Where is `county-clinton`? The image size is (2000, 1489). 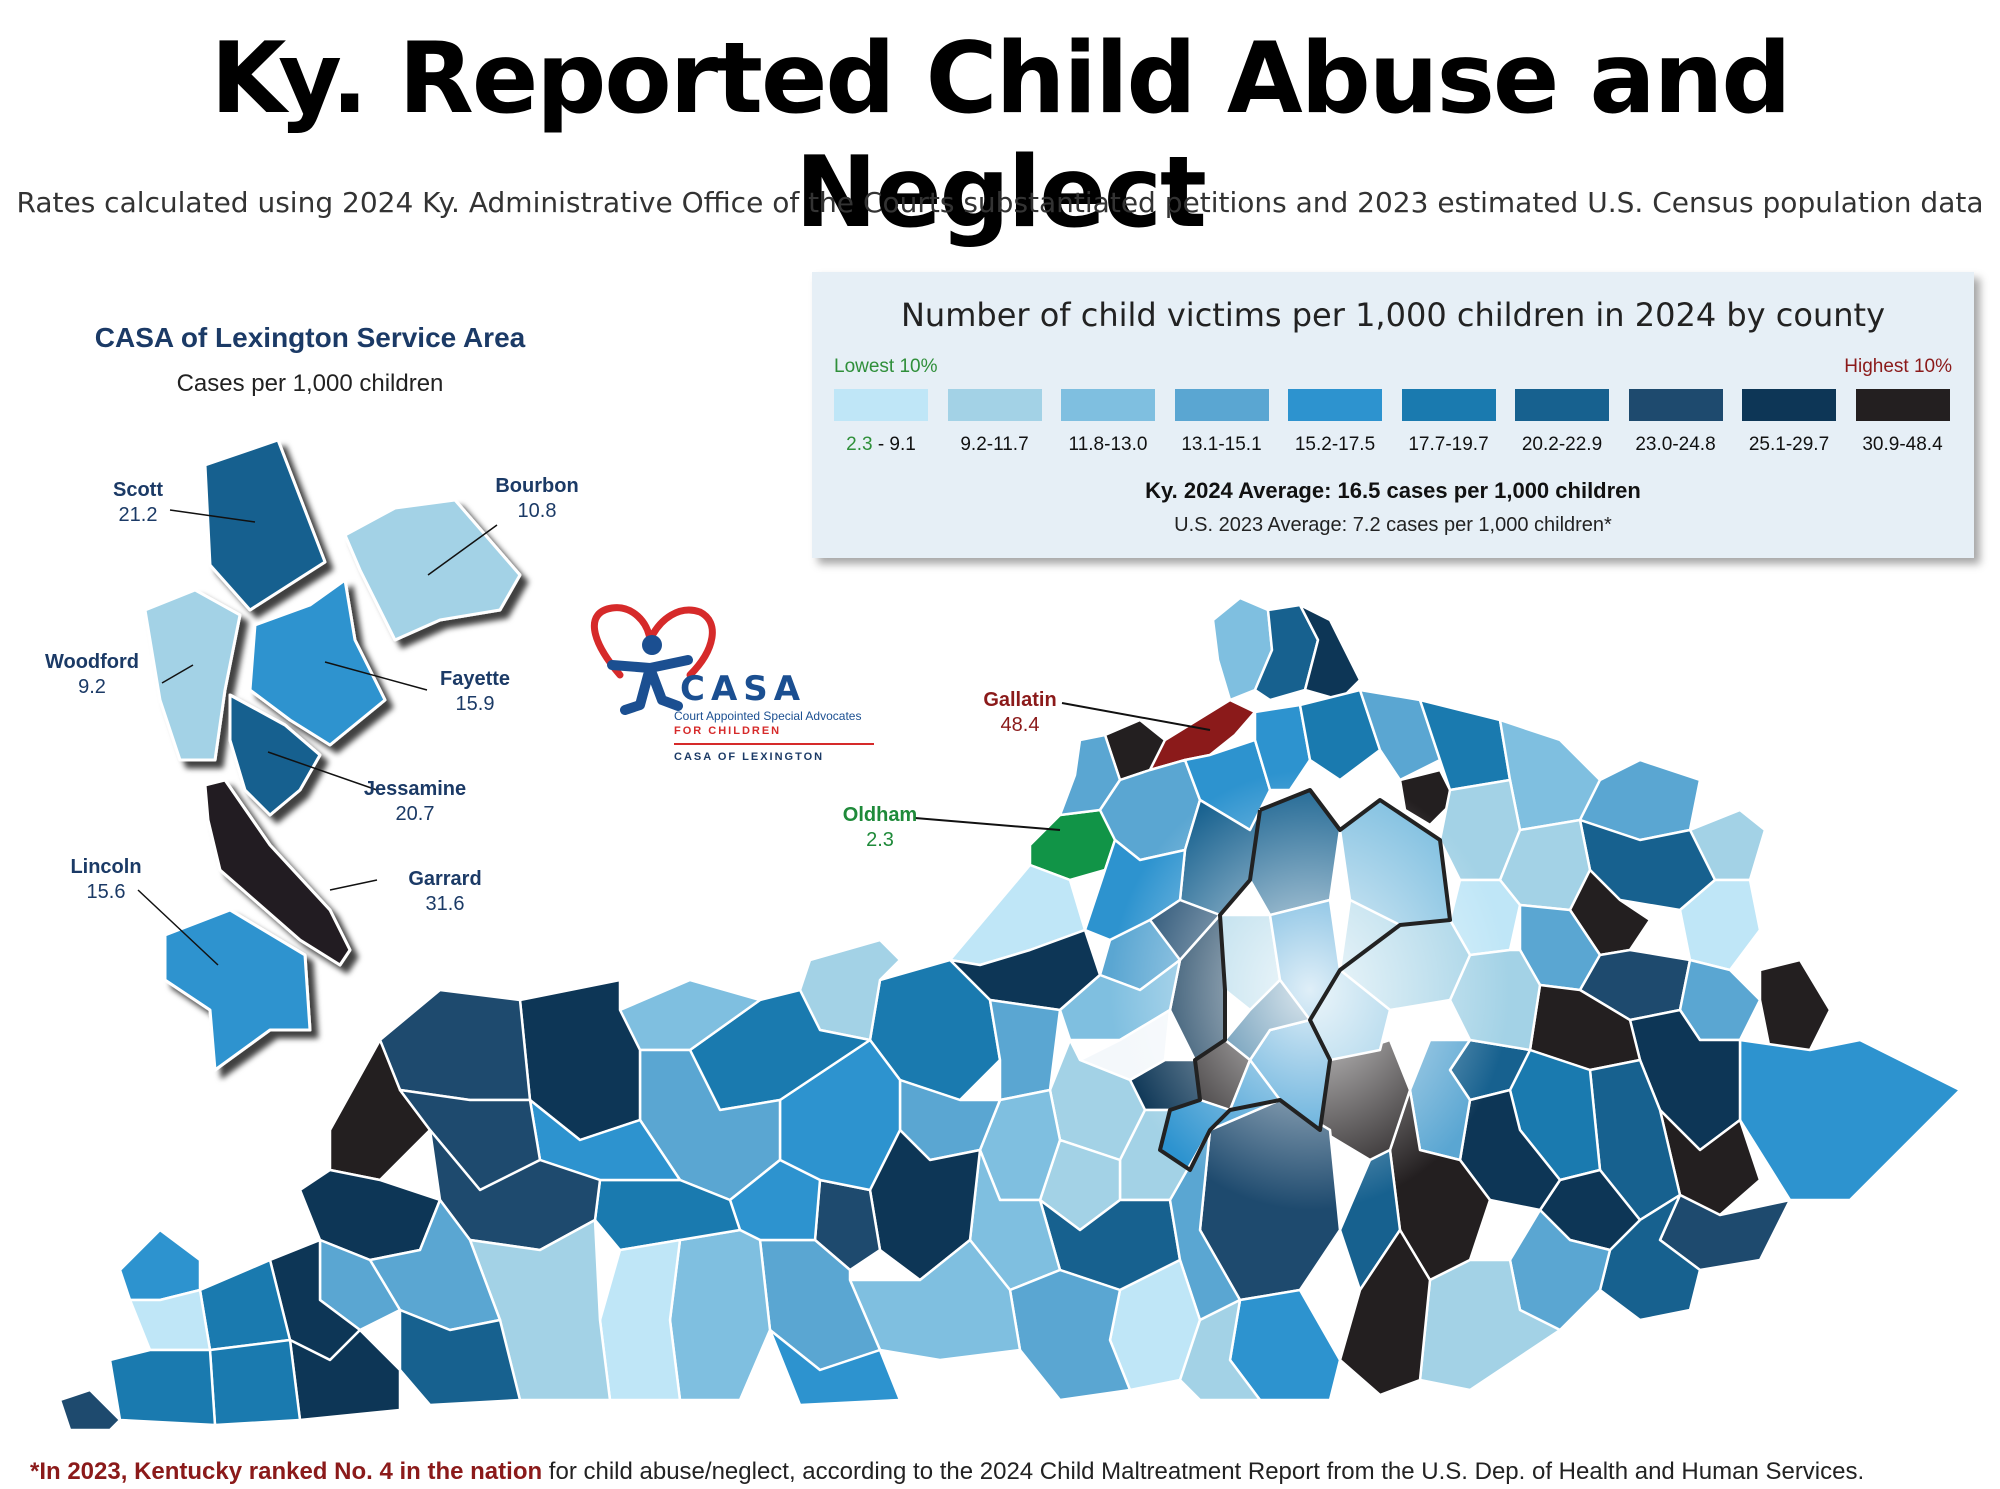
county-clinton is located at coordinates (1220, 1350).